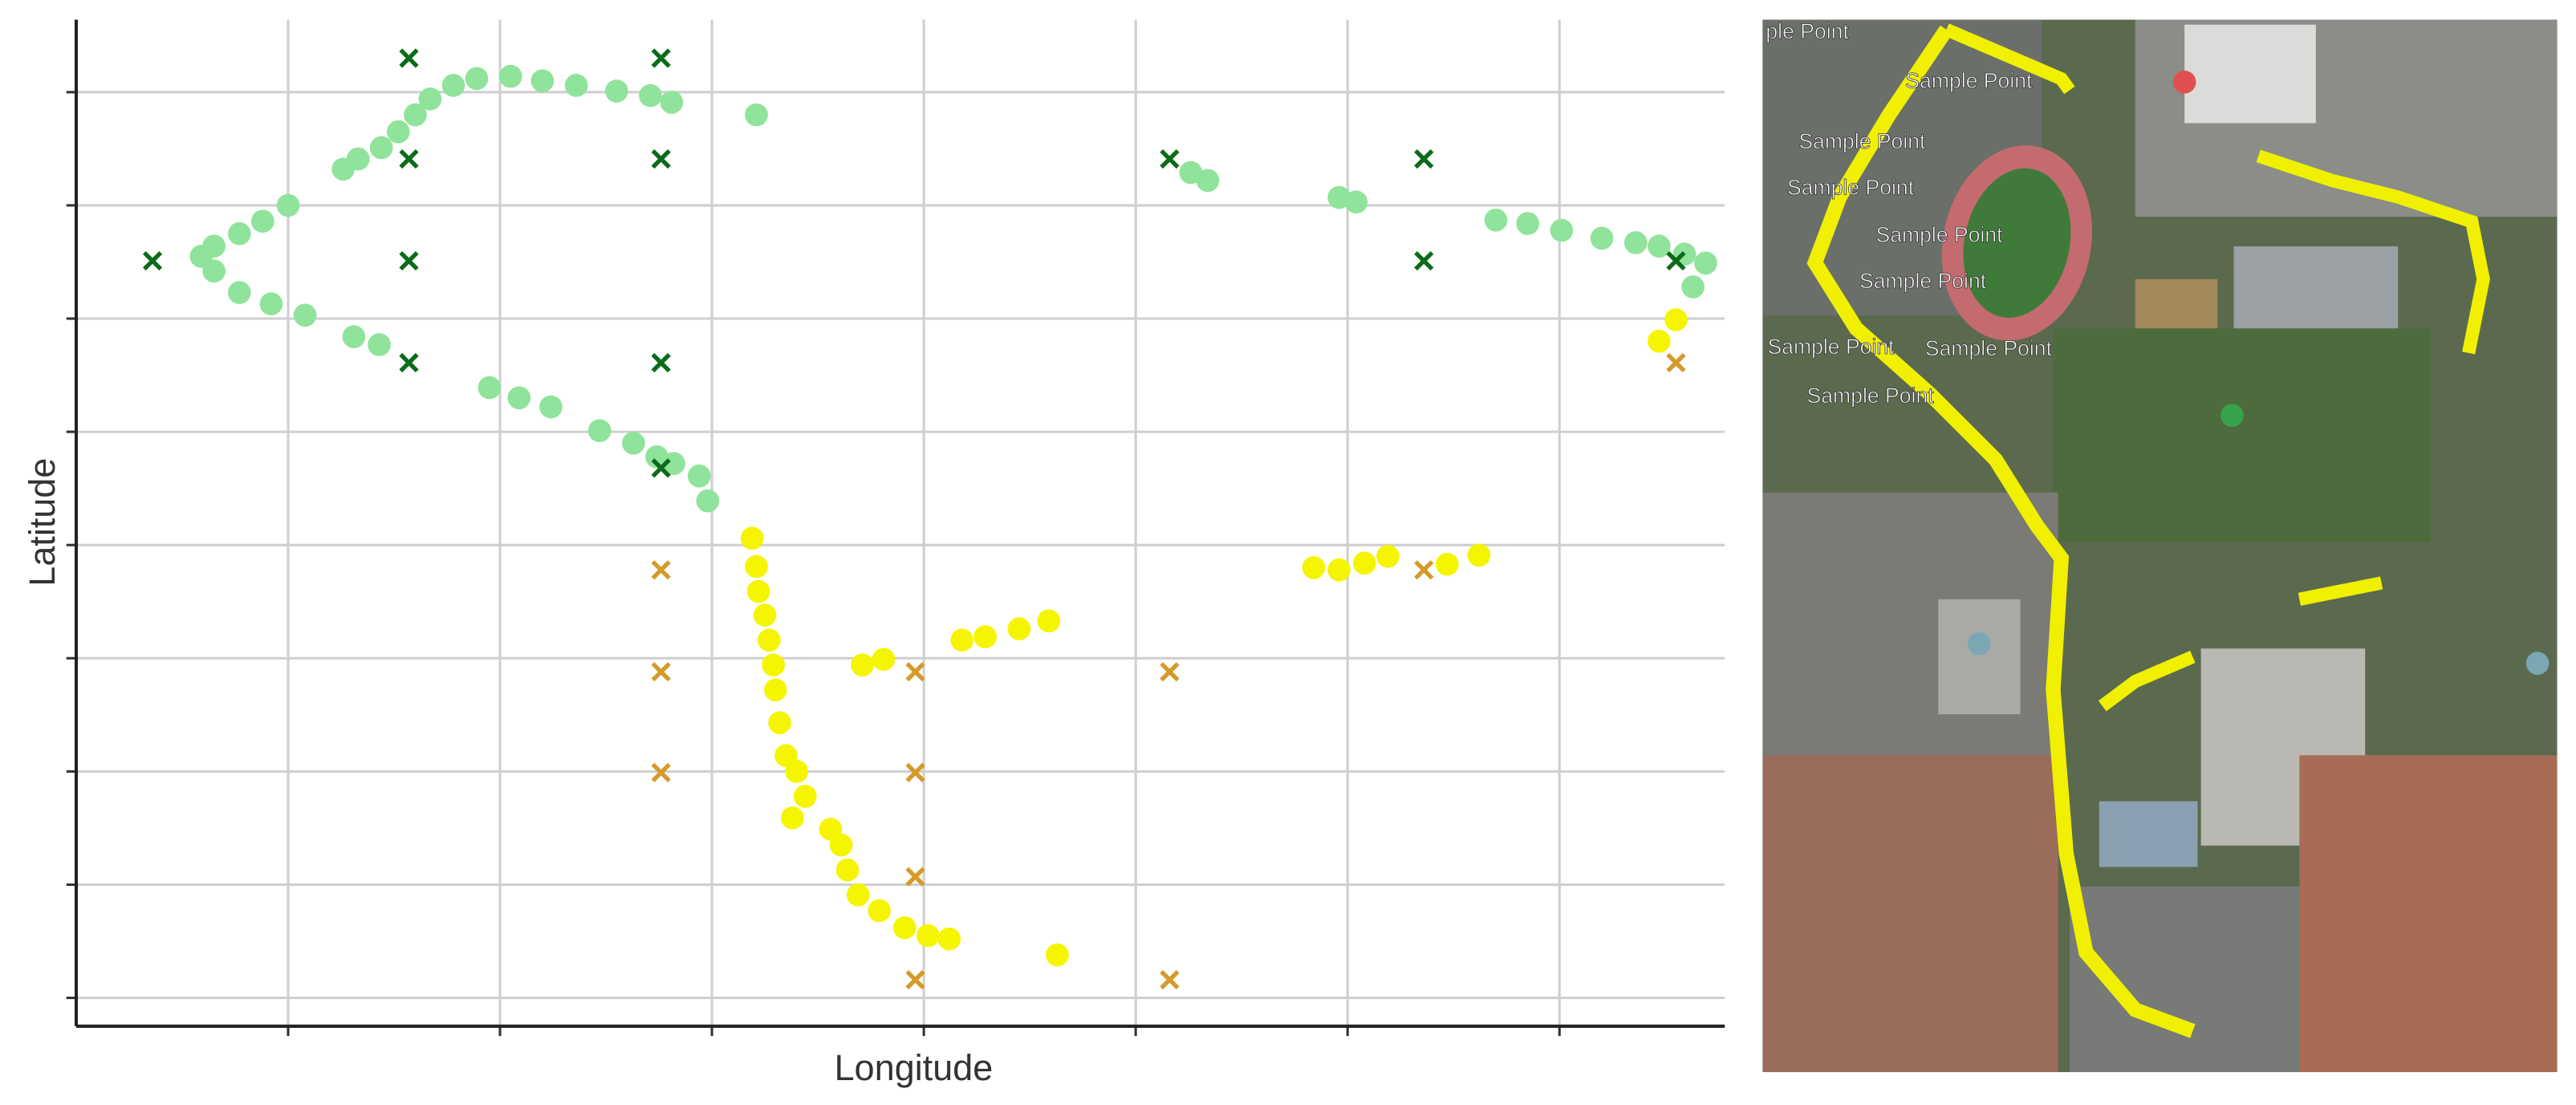 This screenshot has width=2576, height=1105. Describe the element at coordinates (2184, 82) in the screenshot. I see `hospital-pin` at that location.